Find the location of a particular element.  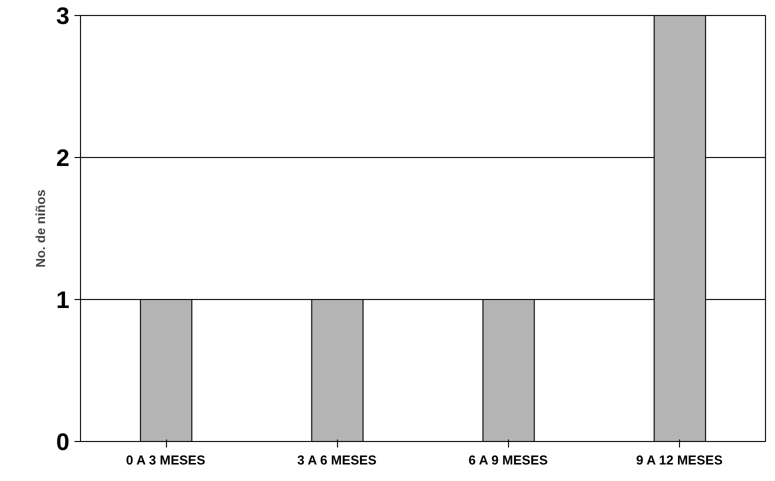

y-tick-label: 1 is located at coordinates (63, 300).